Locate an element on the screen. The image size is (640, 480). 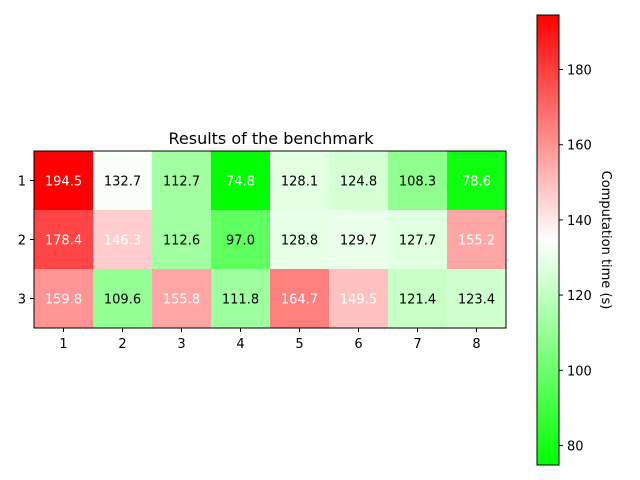
y-axis: 1 2 3 is located at coordinates (26, 241).